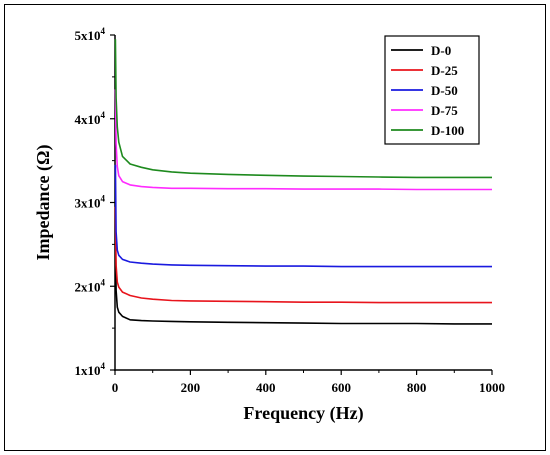 This screenshot has width=550, height=455. What do you see at coordinates (191, 387) in the screenshot?
I see `x-tick-label: 200` at bounding box center [191, 387].